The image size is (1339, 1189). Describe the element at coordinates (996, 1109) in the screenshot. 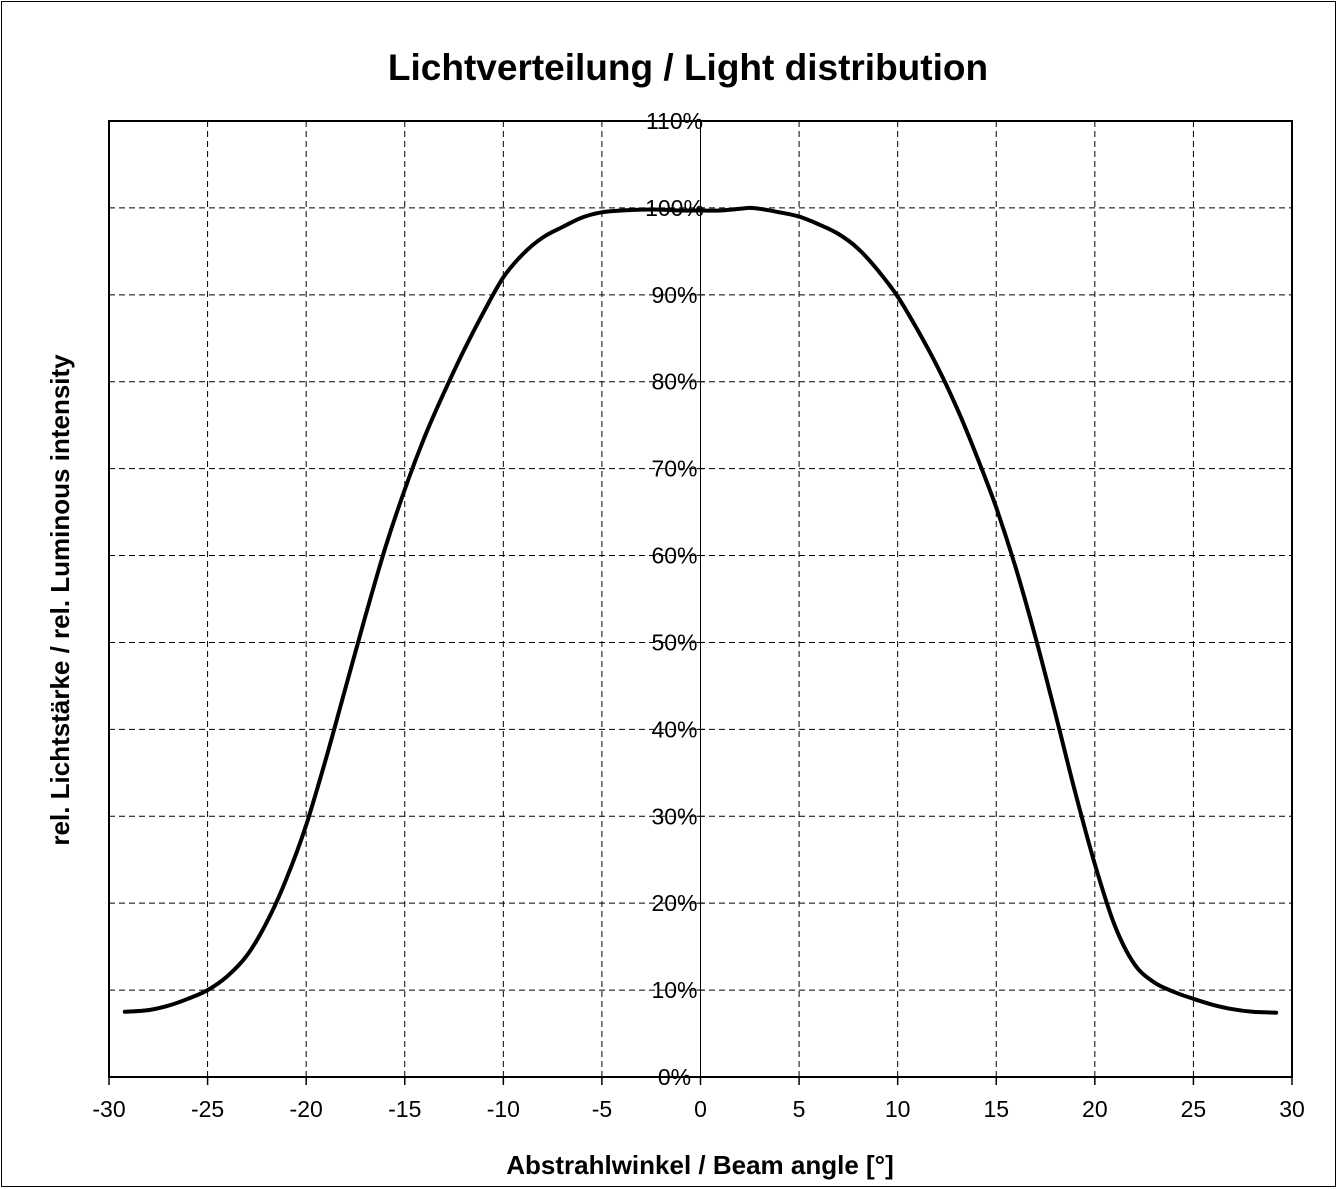

I see `x-tick-label: 15` at that location.